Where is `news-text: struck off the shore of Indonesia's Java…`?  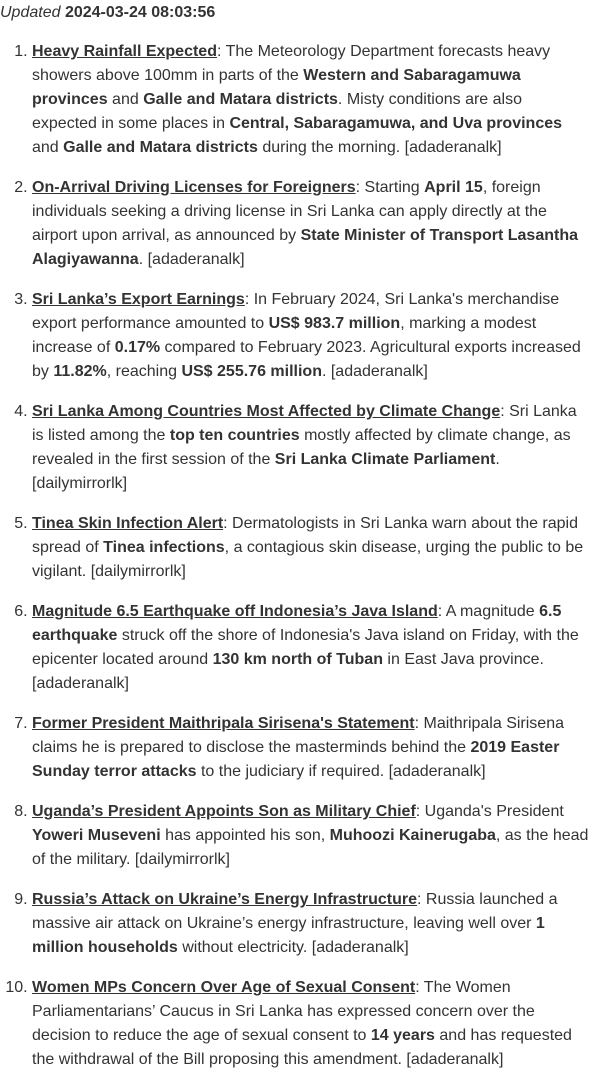
news-text: struck off the shore of Indonesia's Java… is located at coordinates (305, 647).